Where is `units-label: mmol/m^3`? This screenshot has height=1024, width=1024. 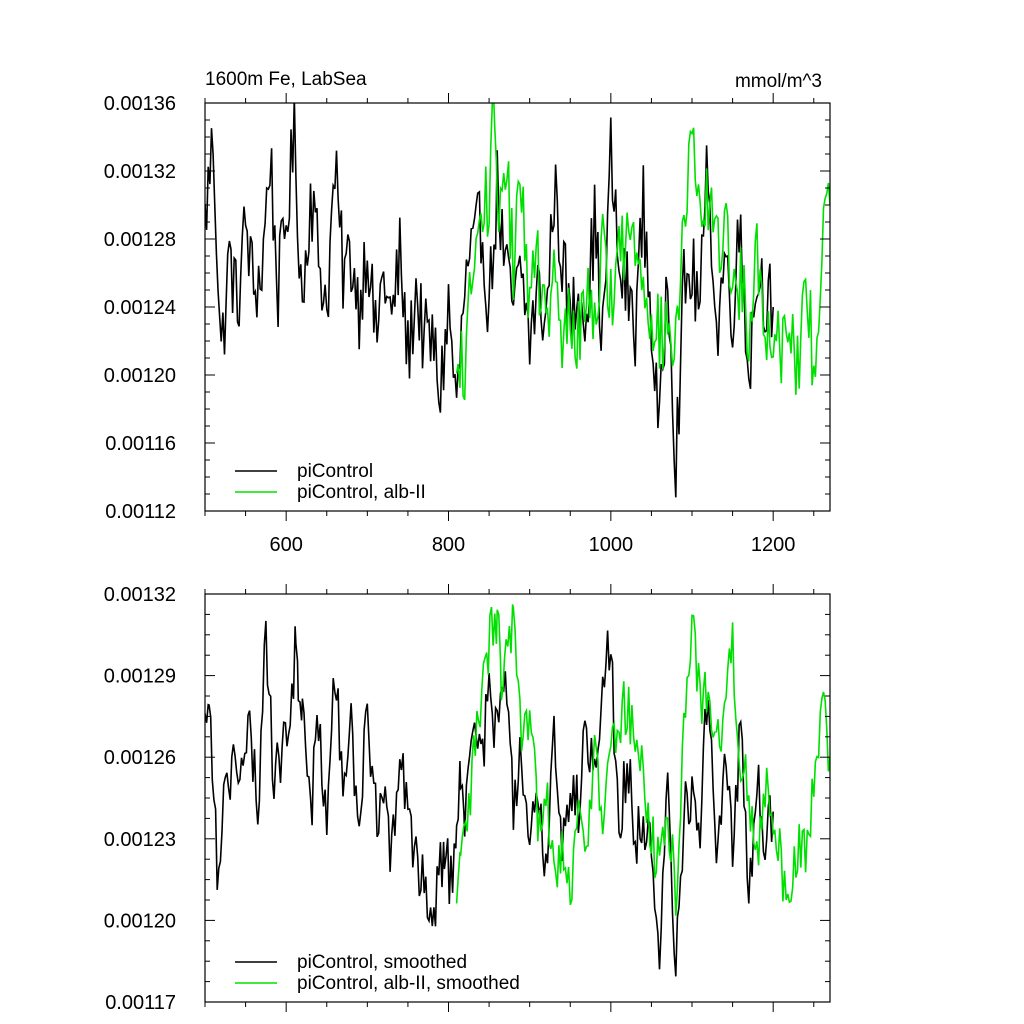 units-label: mmol/m^3 is located at coordinates (778, 81).